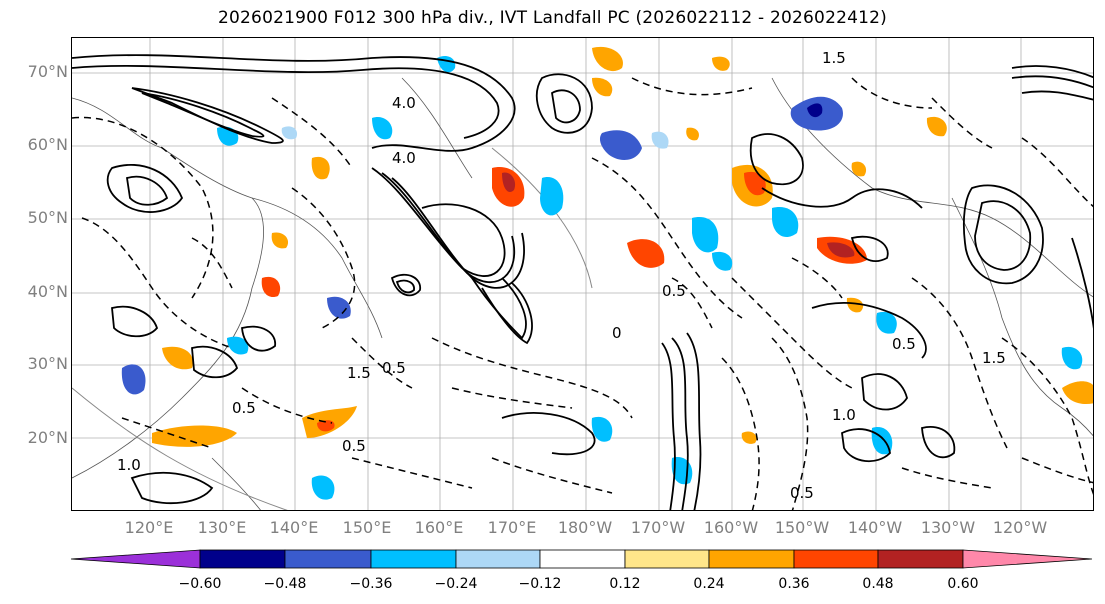 The width and height of the screenshot is (1105, 604). Describe the element at coordinates (878, 584) in the screenshot. I see `colorbar-tick-label: 0.48` at that location.